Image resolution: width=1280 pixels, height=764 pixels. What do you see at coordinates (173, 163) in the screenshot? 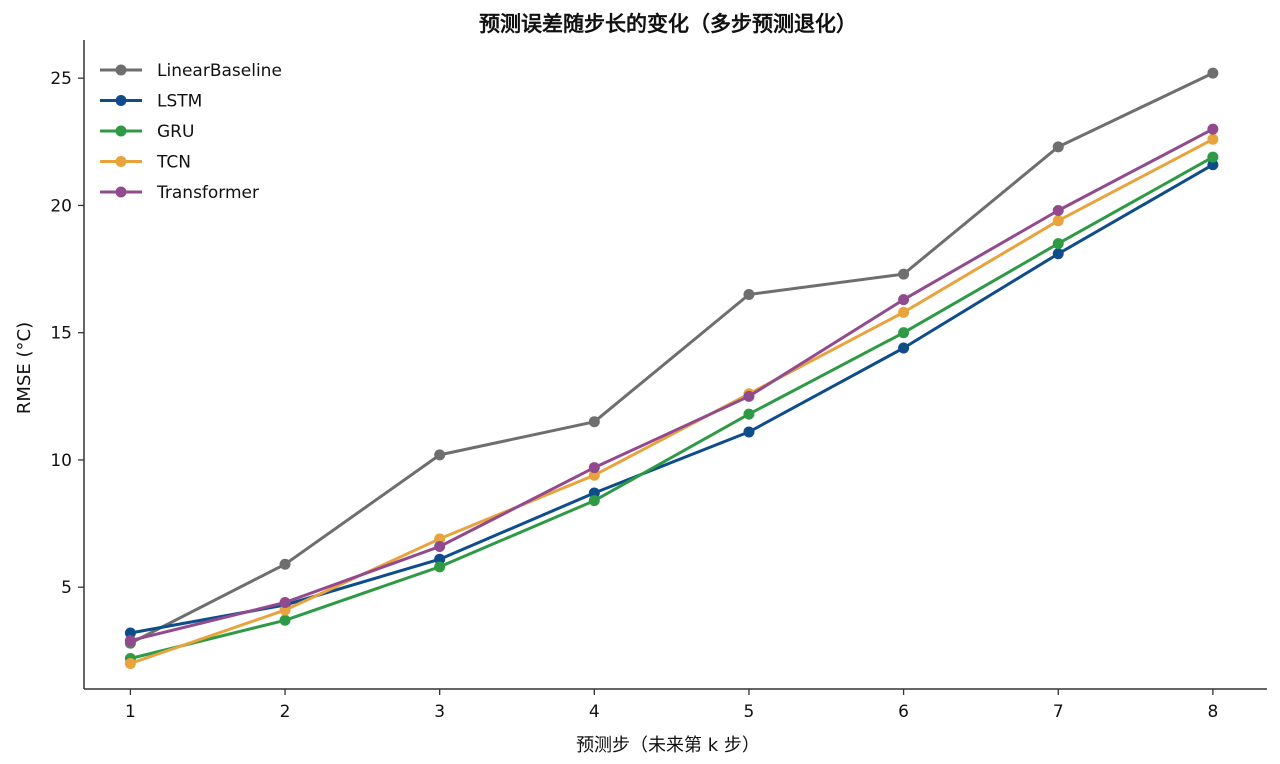
I see `legend-label: TCN` at bounding box center [173, 163].